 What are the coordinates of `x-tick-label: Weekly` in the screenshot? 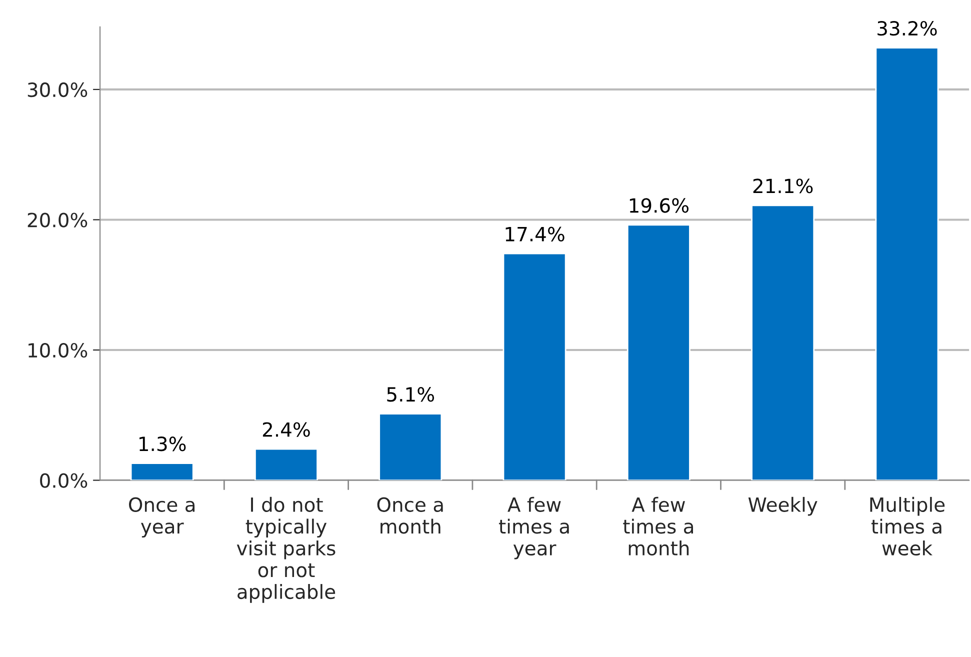 It's located at (783, 506).